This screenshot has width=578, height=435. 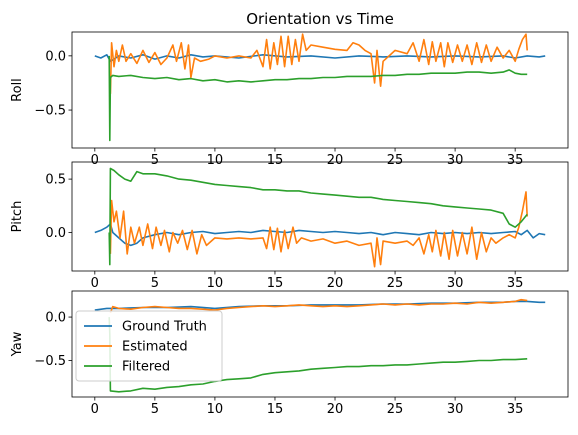 I want to click on yaw-estimated-line, so click(x=318, y=305).